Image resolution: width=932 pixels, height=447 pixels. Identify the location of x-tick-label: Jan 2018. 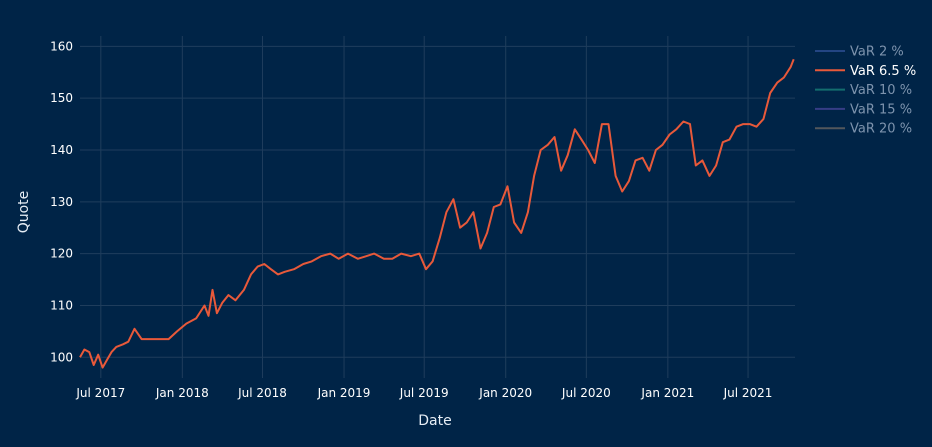
(182, 393).